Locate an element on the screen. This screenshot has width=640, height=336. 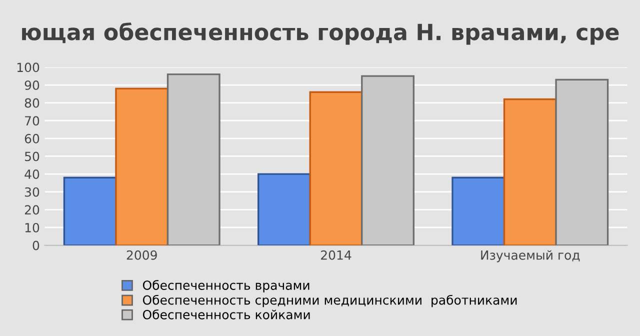
y-tick-label: 10 is located at coordinates (32, 227).